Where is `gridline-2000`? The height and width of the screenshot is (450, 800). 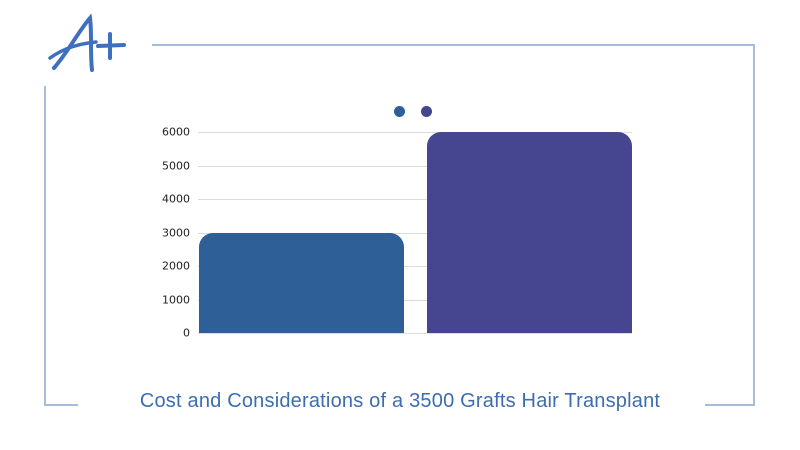 gridline-2000 is located at coordinates (415, 266).